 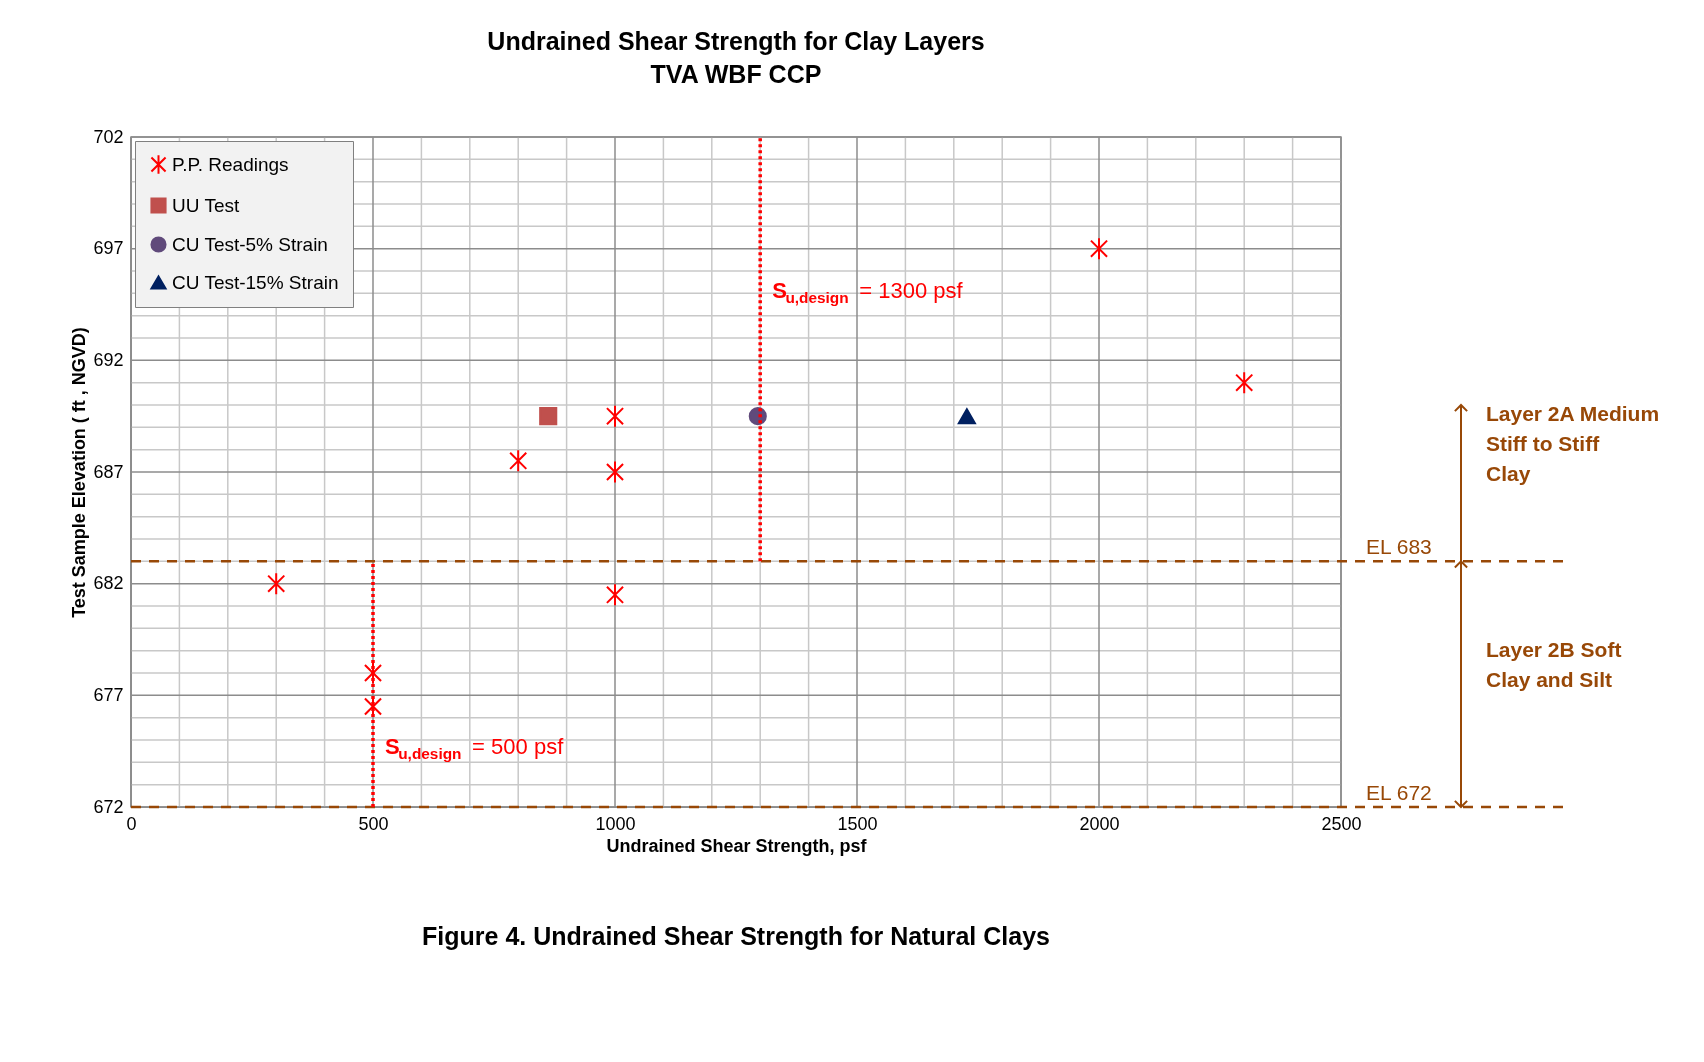 What do you see at coordinates (108, 806) in the screenshot?
I see `y-tick-label: 672` at bounding box center [108, 806].